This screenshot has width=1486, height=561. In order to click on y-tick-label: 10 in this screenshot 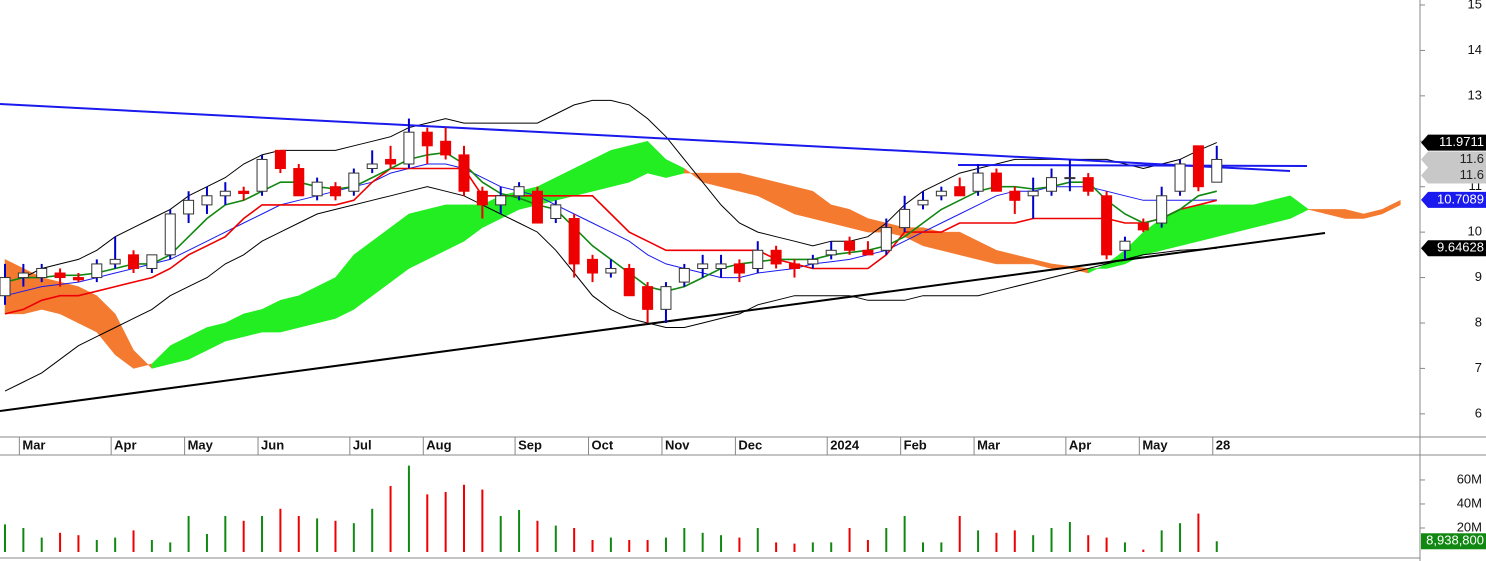, I will do `click(1475, 231)`.